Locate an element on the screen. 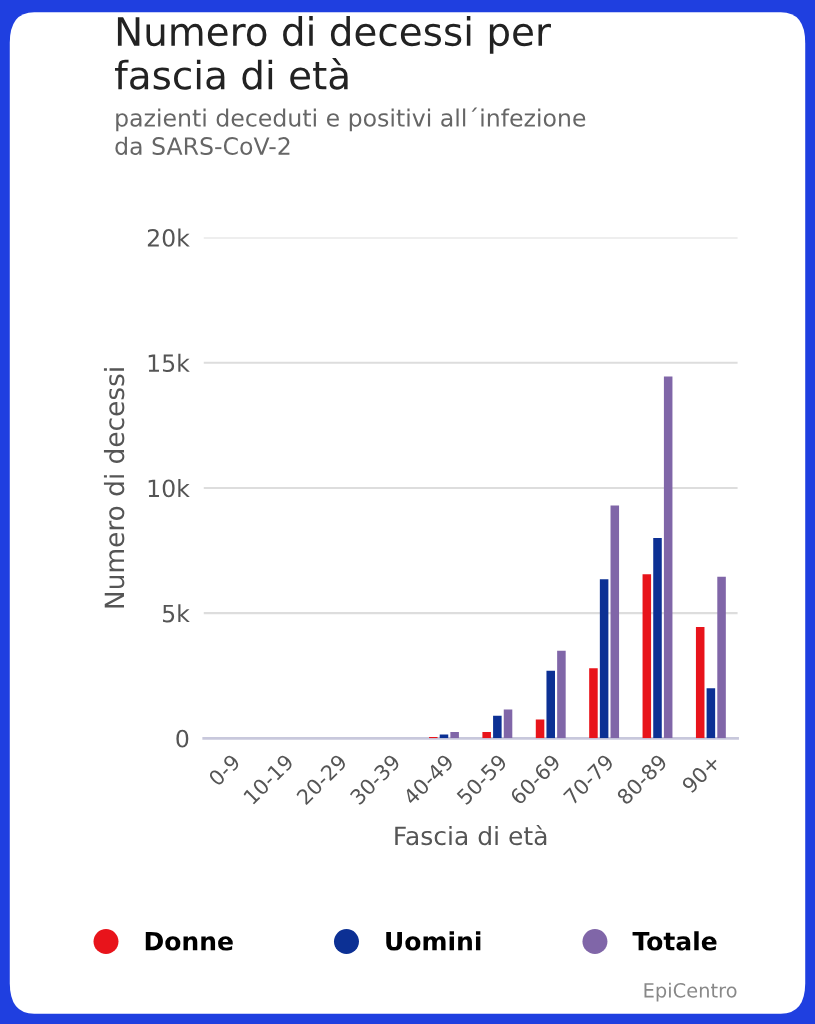 The image size is (815, 1024). y-tick-label: 10k is located at coordinates (169, 488).